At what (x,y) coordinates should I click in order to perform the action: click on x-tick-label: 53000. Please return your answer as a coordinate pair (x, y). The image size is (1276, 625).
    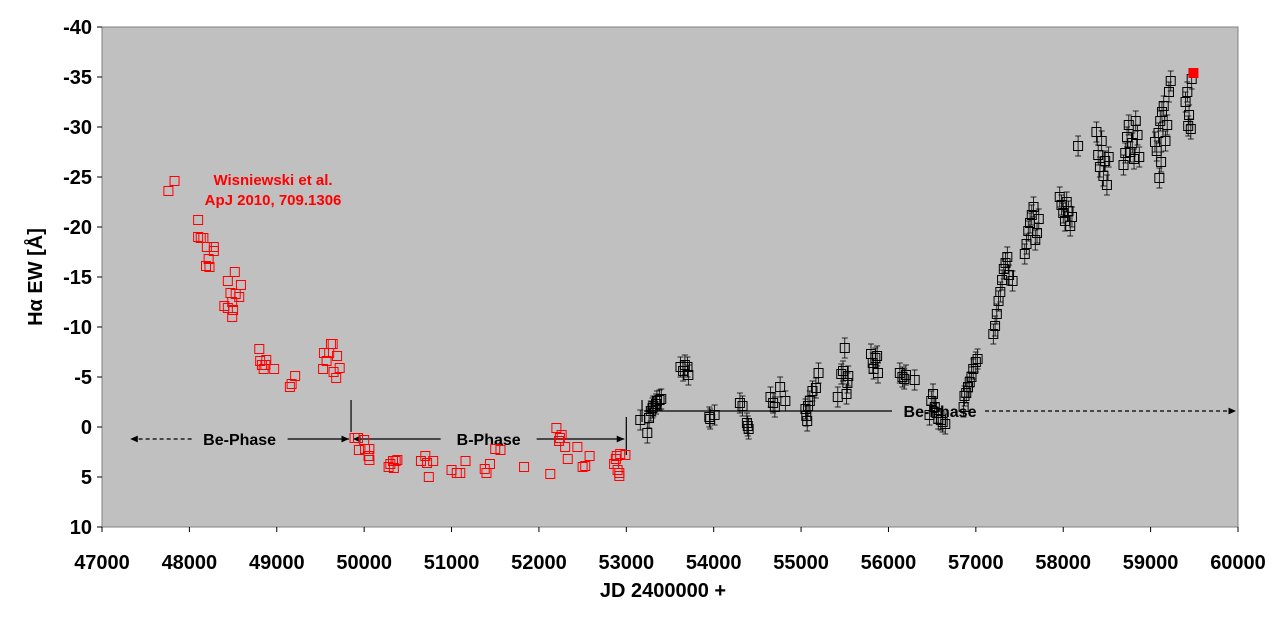
    Looking at the image, I should click on (626, 563).